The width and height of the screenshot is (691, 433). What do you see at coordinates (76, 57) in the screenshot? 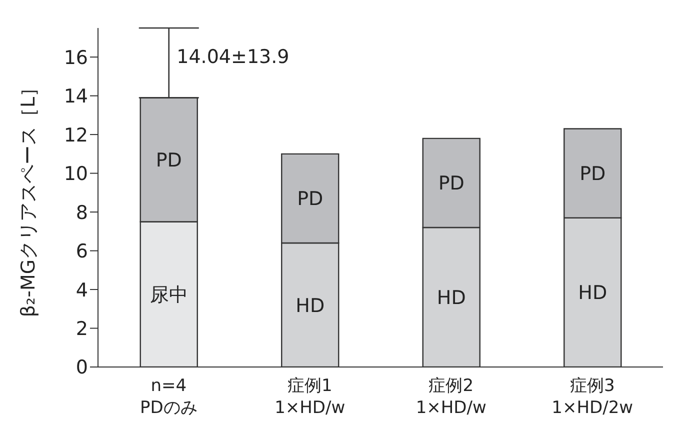
I see `y-tick-label: 16` at bounding box center [76, 57].